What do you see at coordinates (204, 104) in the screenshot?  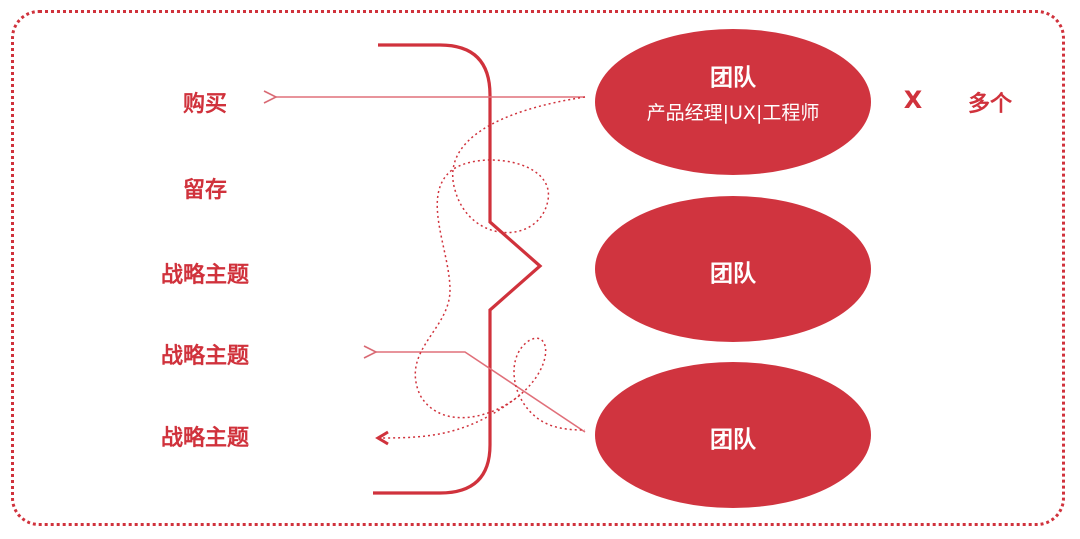 I see `left-label-purchase: 购买` at bounding box center [204, 104].